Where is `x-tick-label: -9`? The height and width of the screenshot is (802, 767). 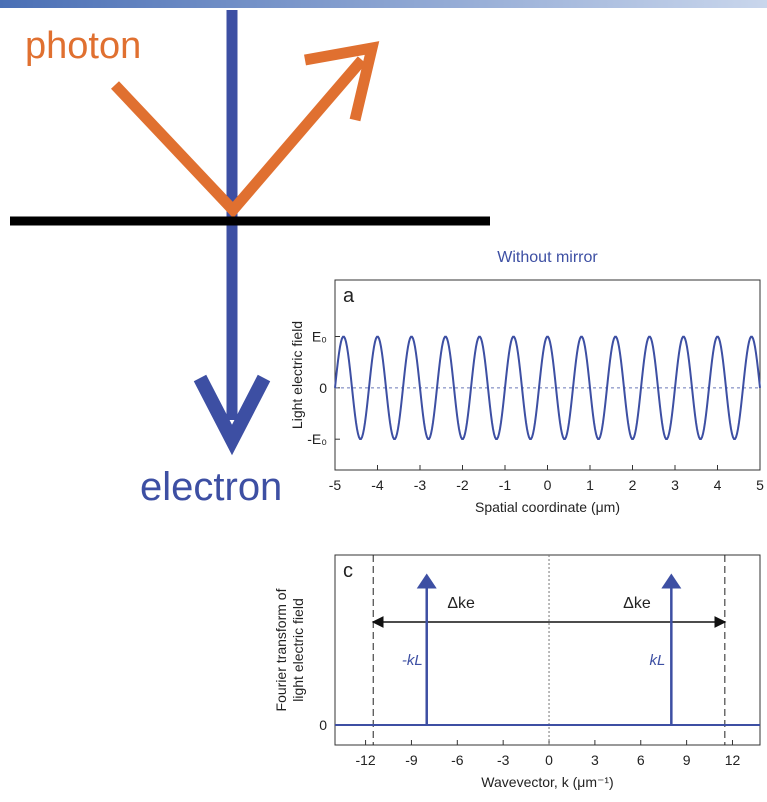
x-tick-label: -9 is located at coordinates (411, 760).